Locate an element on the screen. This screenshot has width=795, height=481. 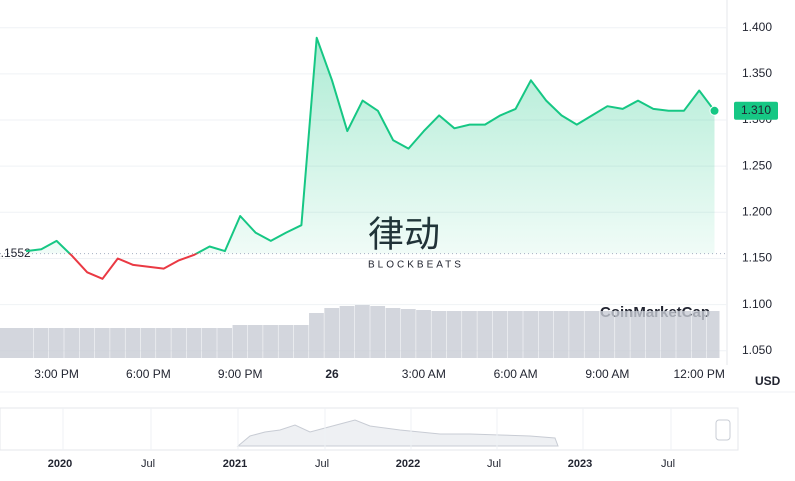
watermark: BLOCKBEATS is located at coordinates (416, 265).